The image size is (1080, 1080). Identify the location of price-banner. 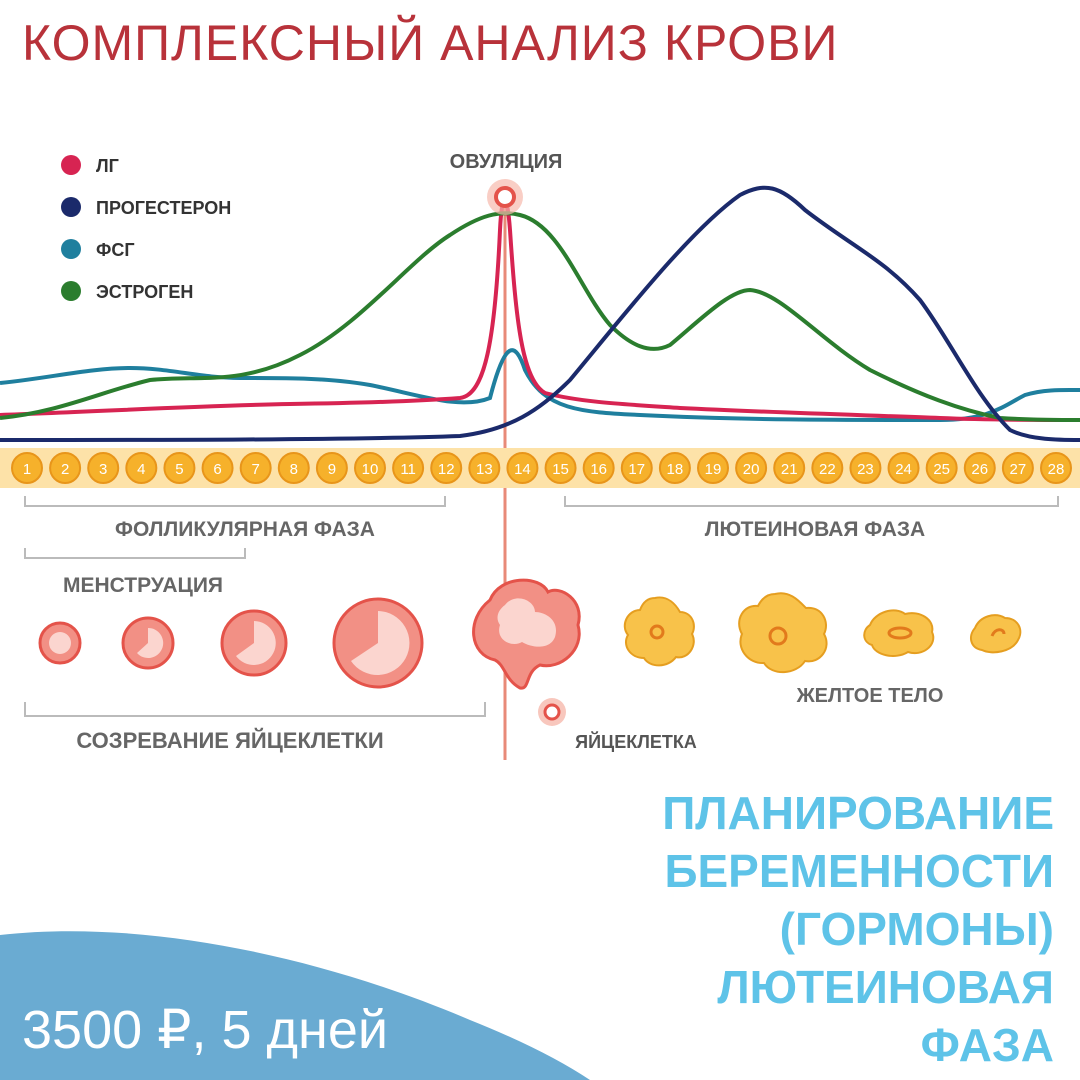
(295, 1005).